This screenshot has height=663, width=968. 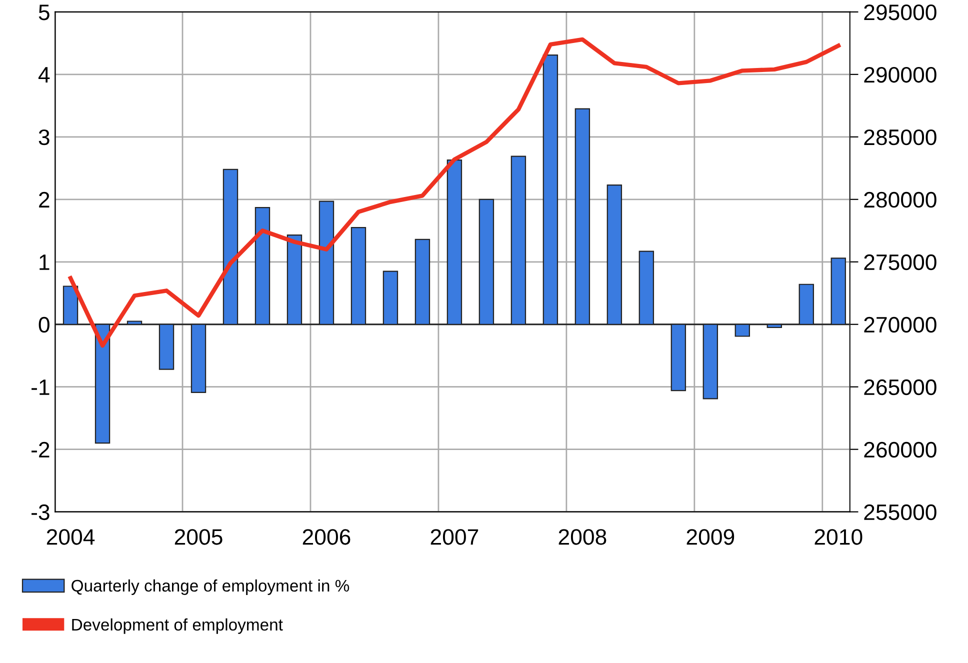 What do you see at coordinates (41, 512) in the screenshot?
I see `y-tick-label: -3` at bounding box center [41, 512].